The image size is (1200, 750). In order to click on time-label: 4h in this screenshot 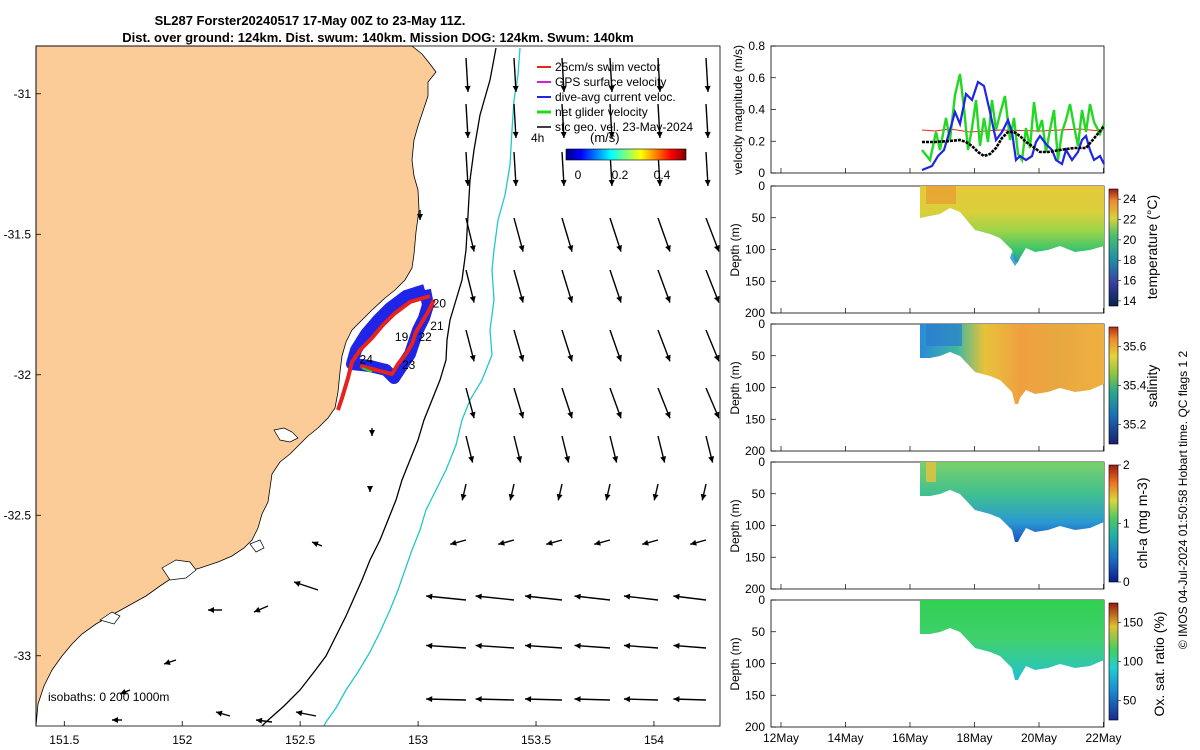, I will do `click(537, 138)`.